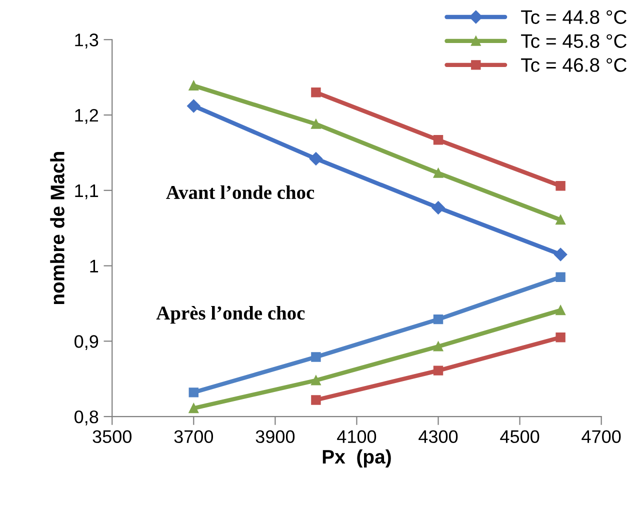  Describe the element at coordinates (86, 41) in the screenshot. I see `y-tick-label: 1,3` at that location.